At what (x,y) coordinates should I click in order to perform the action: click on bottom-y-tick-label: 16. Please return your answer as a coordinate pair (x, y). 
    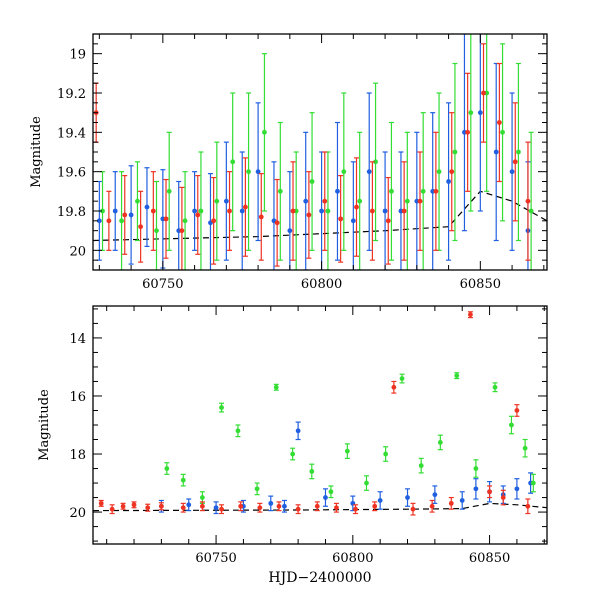
    Looking at the image, I should click on (77, 397).